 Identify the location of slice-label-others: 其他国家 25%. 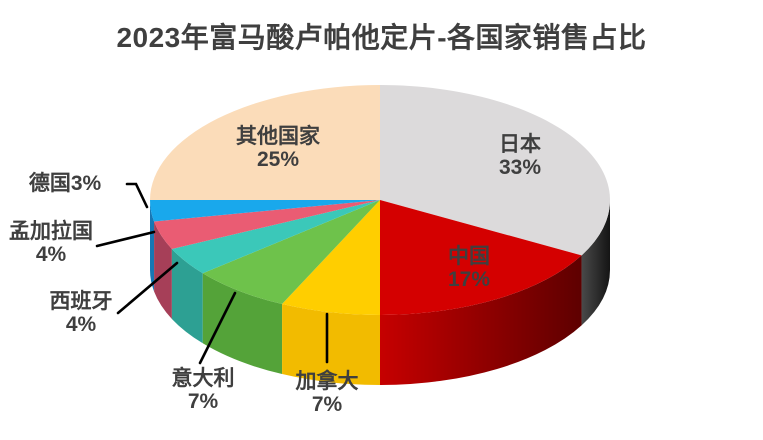
(278, 148).